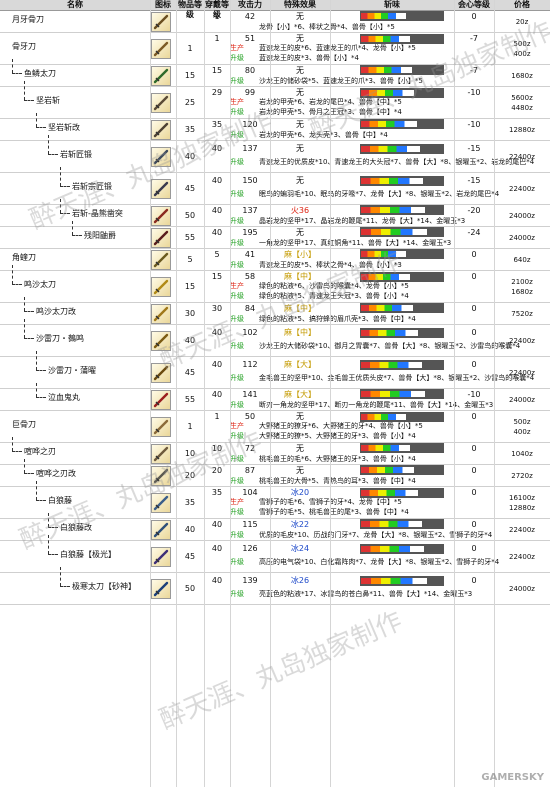  What do you see at coordinates (92, 186) in the screenshot?
I see `weapon-name: 岩斩宗匠锻` at bounding box center [92, 186].